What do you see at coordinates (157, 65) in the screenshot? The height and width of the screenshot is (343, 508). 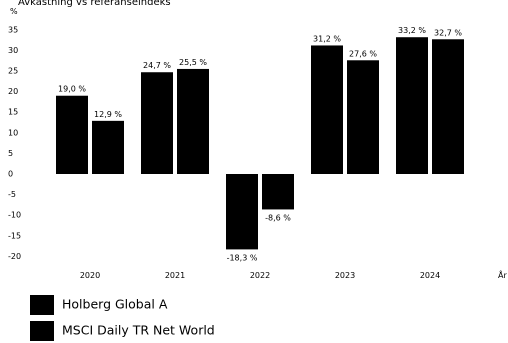 I see `data-label: 24,7 %` at bounding box center [157, 65].